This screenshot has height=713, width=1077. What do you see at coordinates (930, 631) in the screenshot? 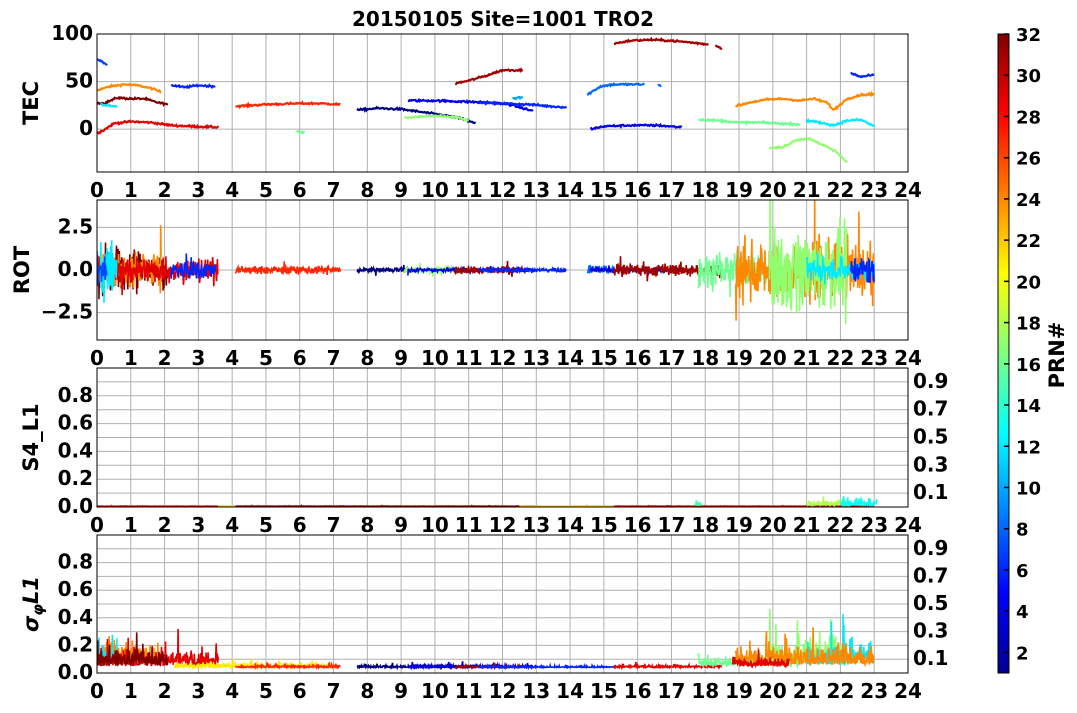
I see `y-tick-label: 0.3` at bounding box center [930, 631].